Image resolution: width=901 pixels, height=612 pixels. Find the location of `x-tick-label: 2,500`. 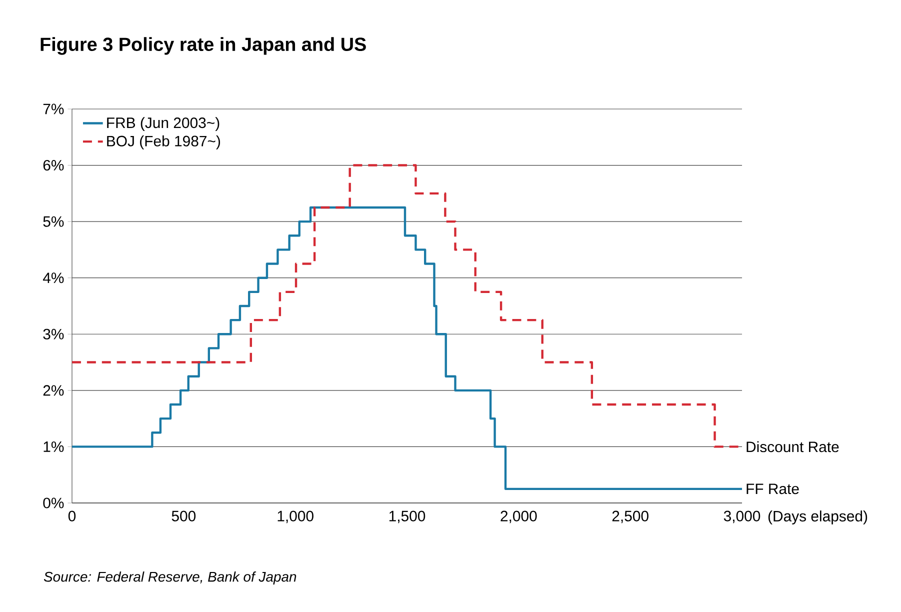

x-tick-label: 2,500 is located at coordinates (630, 517).